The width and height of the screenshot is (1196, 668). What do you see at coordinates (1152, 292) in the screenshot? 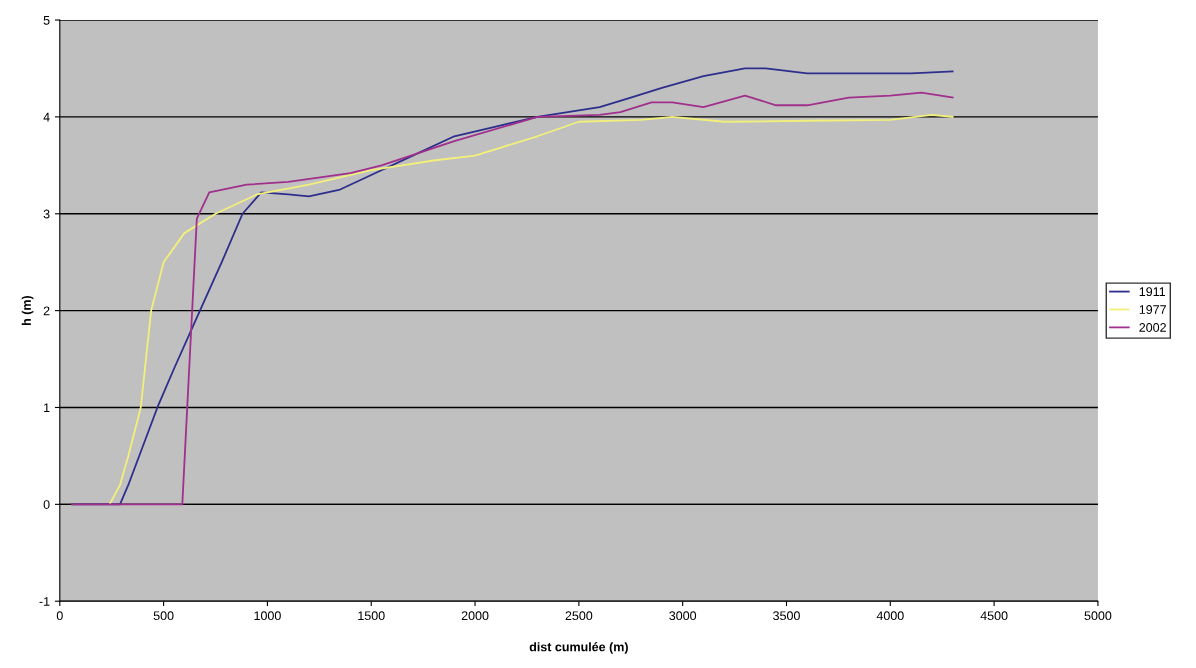
I see `legend-label: 1911` at bounding box center [1152, 292].